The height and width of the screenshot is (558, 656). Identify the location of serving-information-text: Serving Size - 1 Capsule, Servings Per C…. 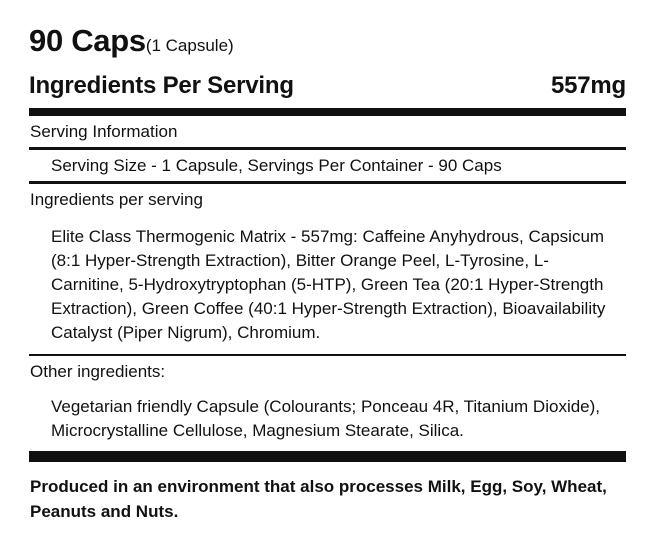
(276, 165).